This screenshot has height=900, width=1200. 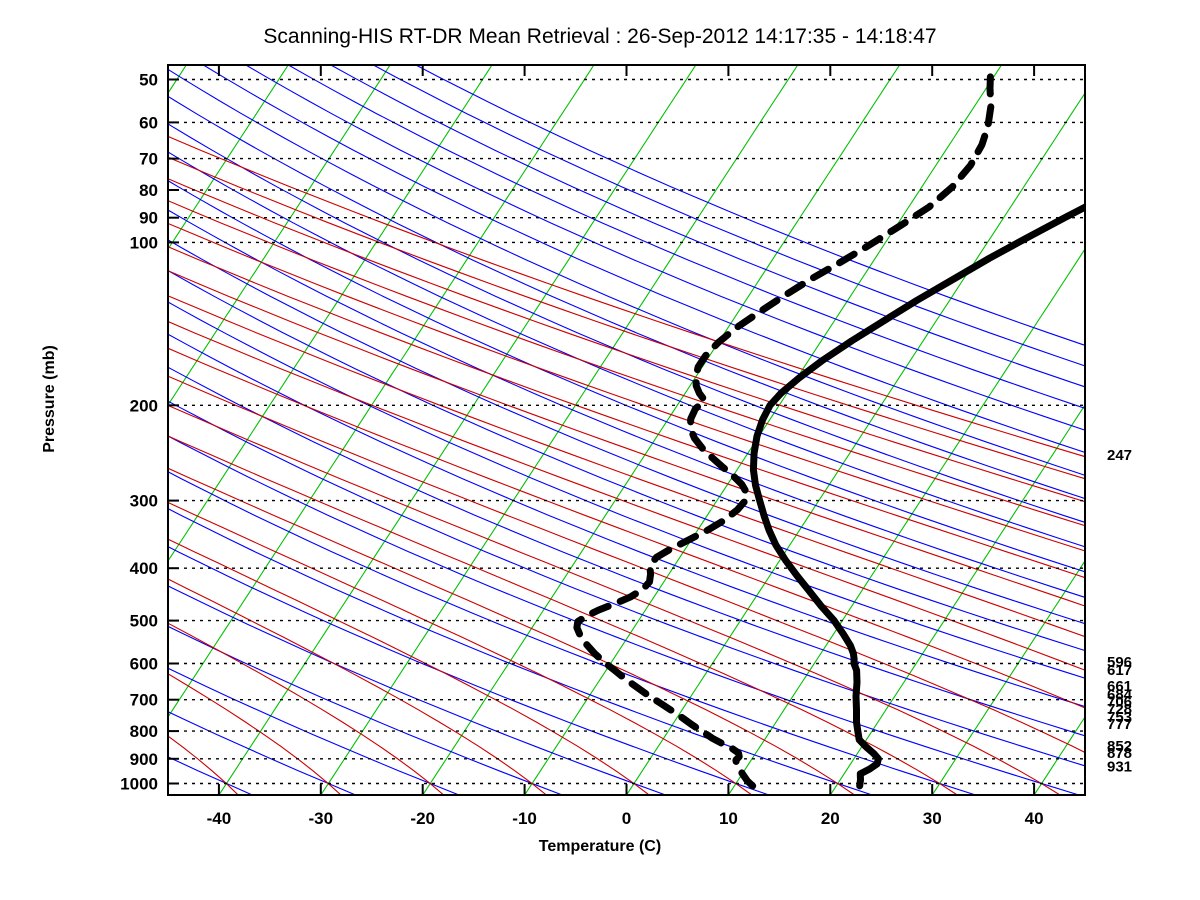 I want to click on y-tick-label: 50, so click(x=148, y=80).